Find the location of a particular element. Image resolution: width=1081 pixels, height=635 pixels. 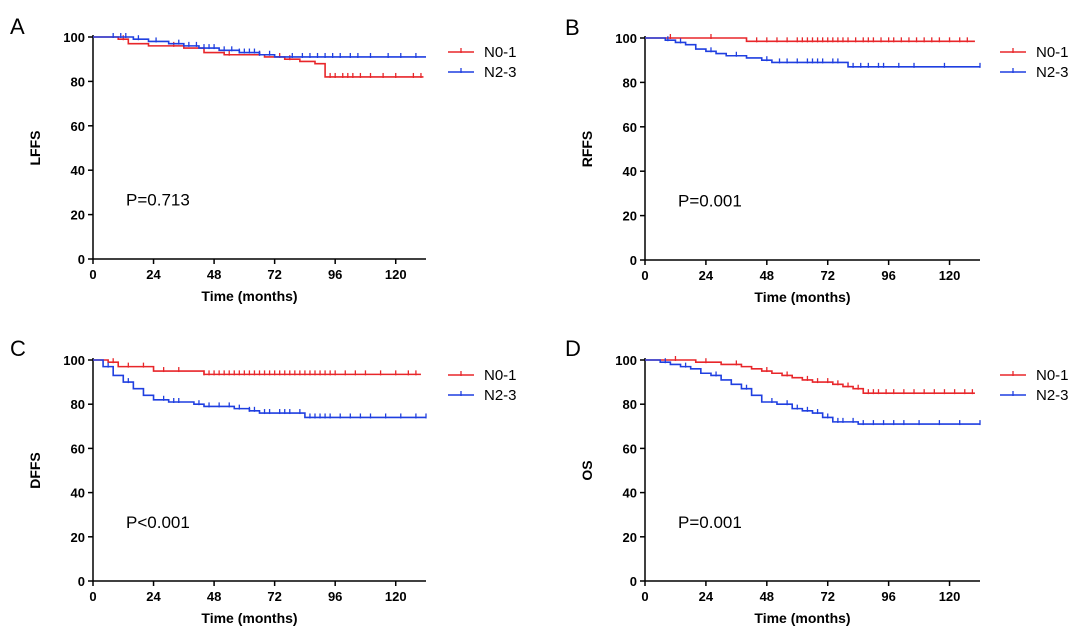

panel-letter: D is located at coordinates (573, 348).